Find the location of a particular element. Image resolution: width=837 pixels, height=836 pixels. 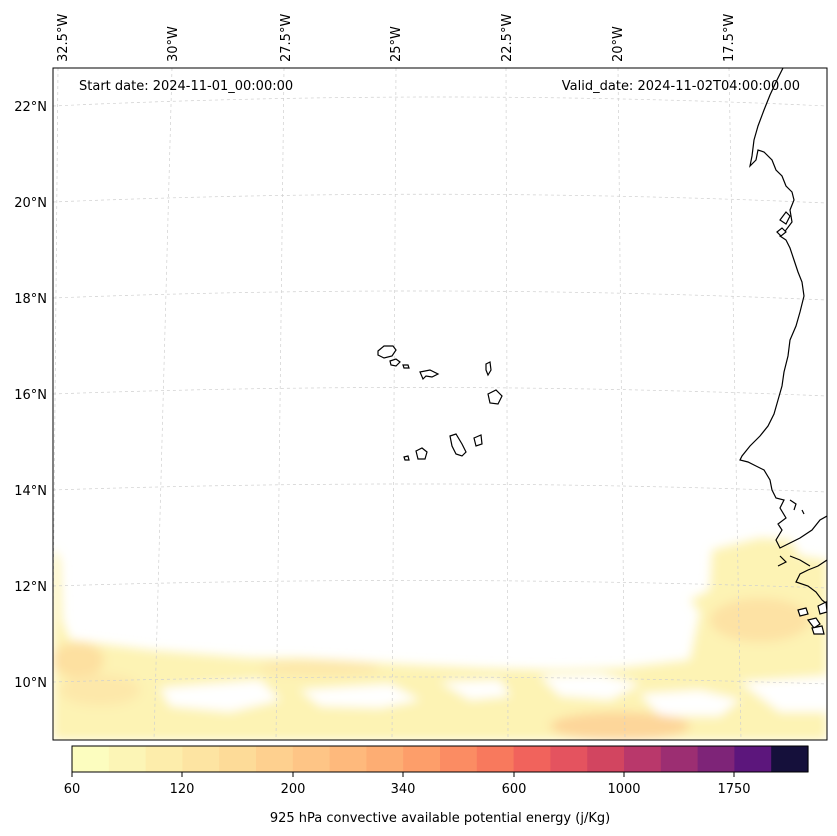

lon-label-20w: 20°W is located at coordinates (618, 44).